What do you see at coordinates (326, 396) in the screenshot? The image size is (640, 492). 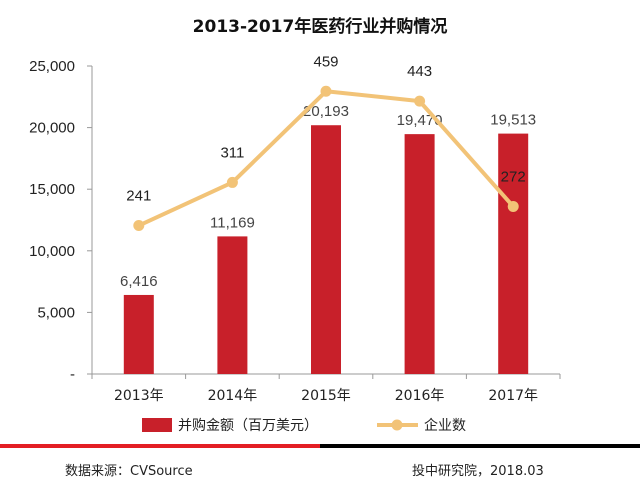 I see `x-tick-label: 2015年` at bounding box center [326, 396].